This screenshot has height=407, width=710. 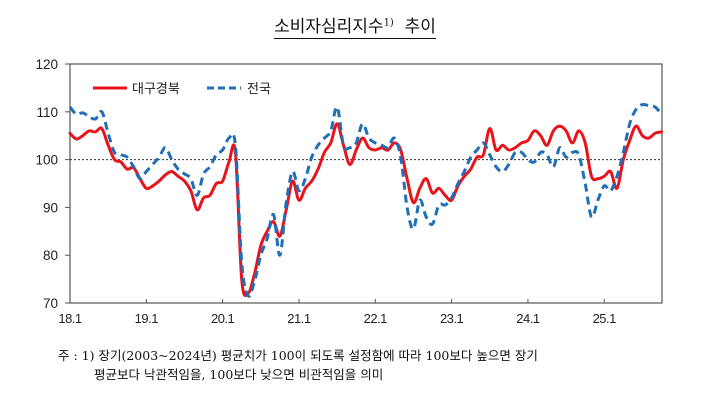 What do you see at coordinates (259, 89) in the screenshot?
I see `legend-label-national: 전국` at bounding box center [259, 89].